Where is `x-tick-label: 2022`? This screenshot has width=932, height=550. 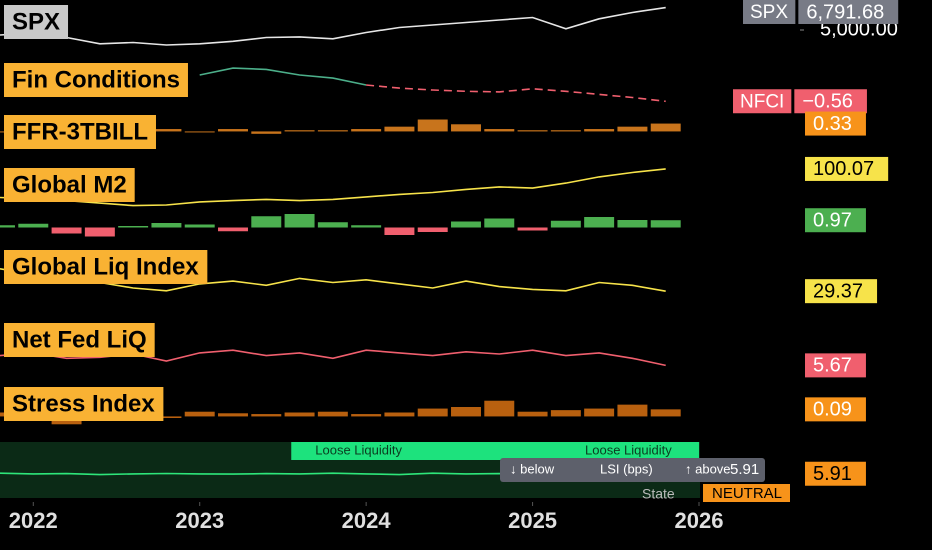 x-tick-label: 2022 is located at coordinates (33, 520).